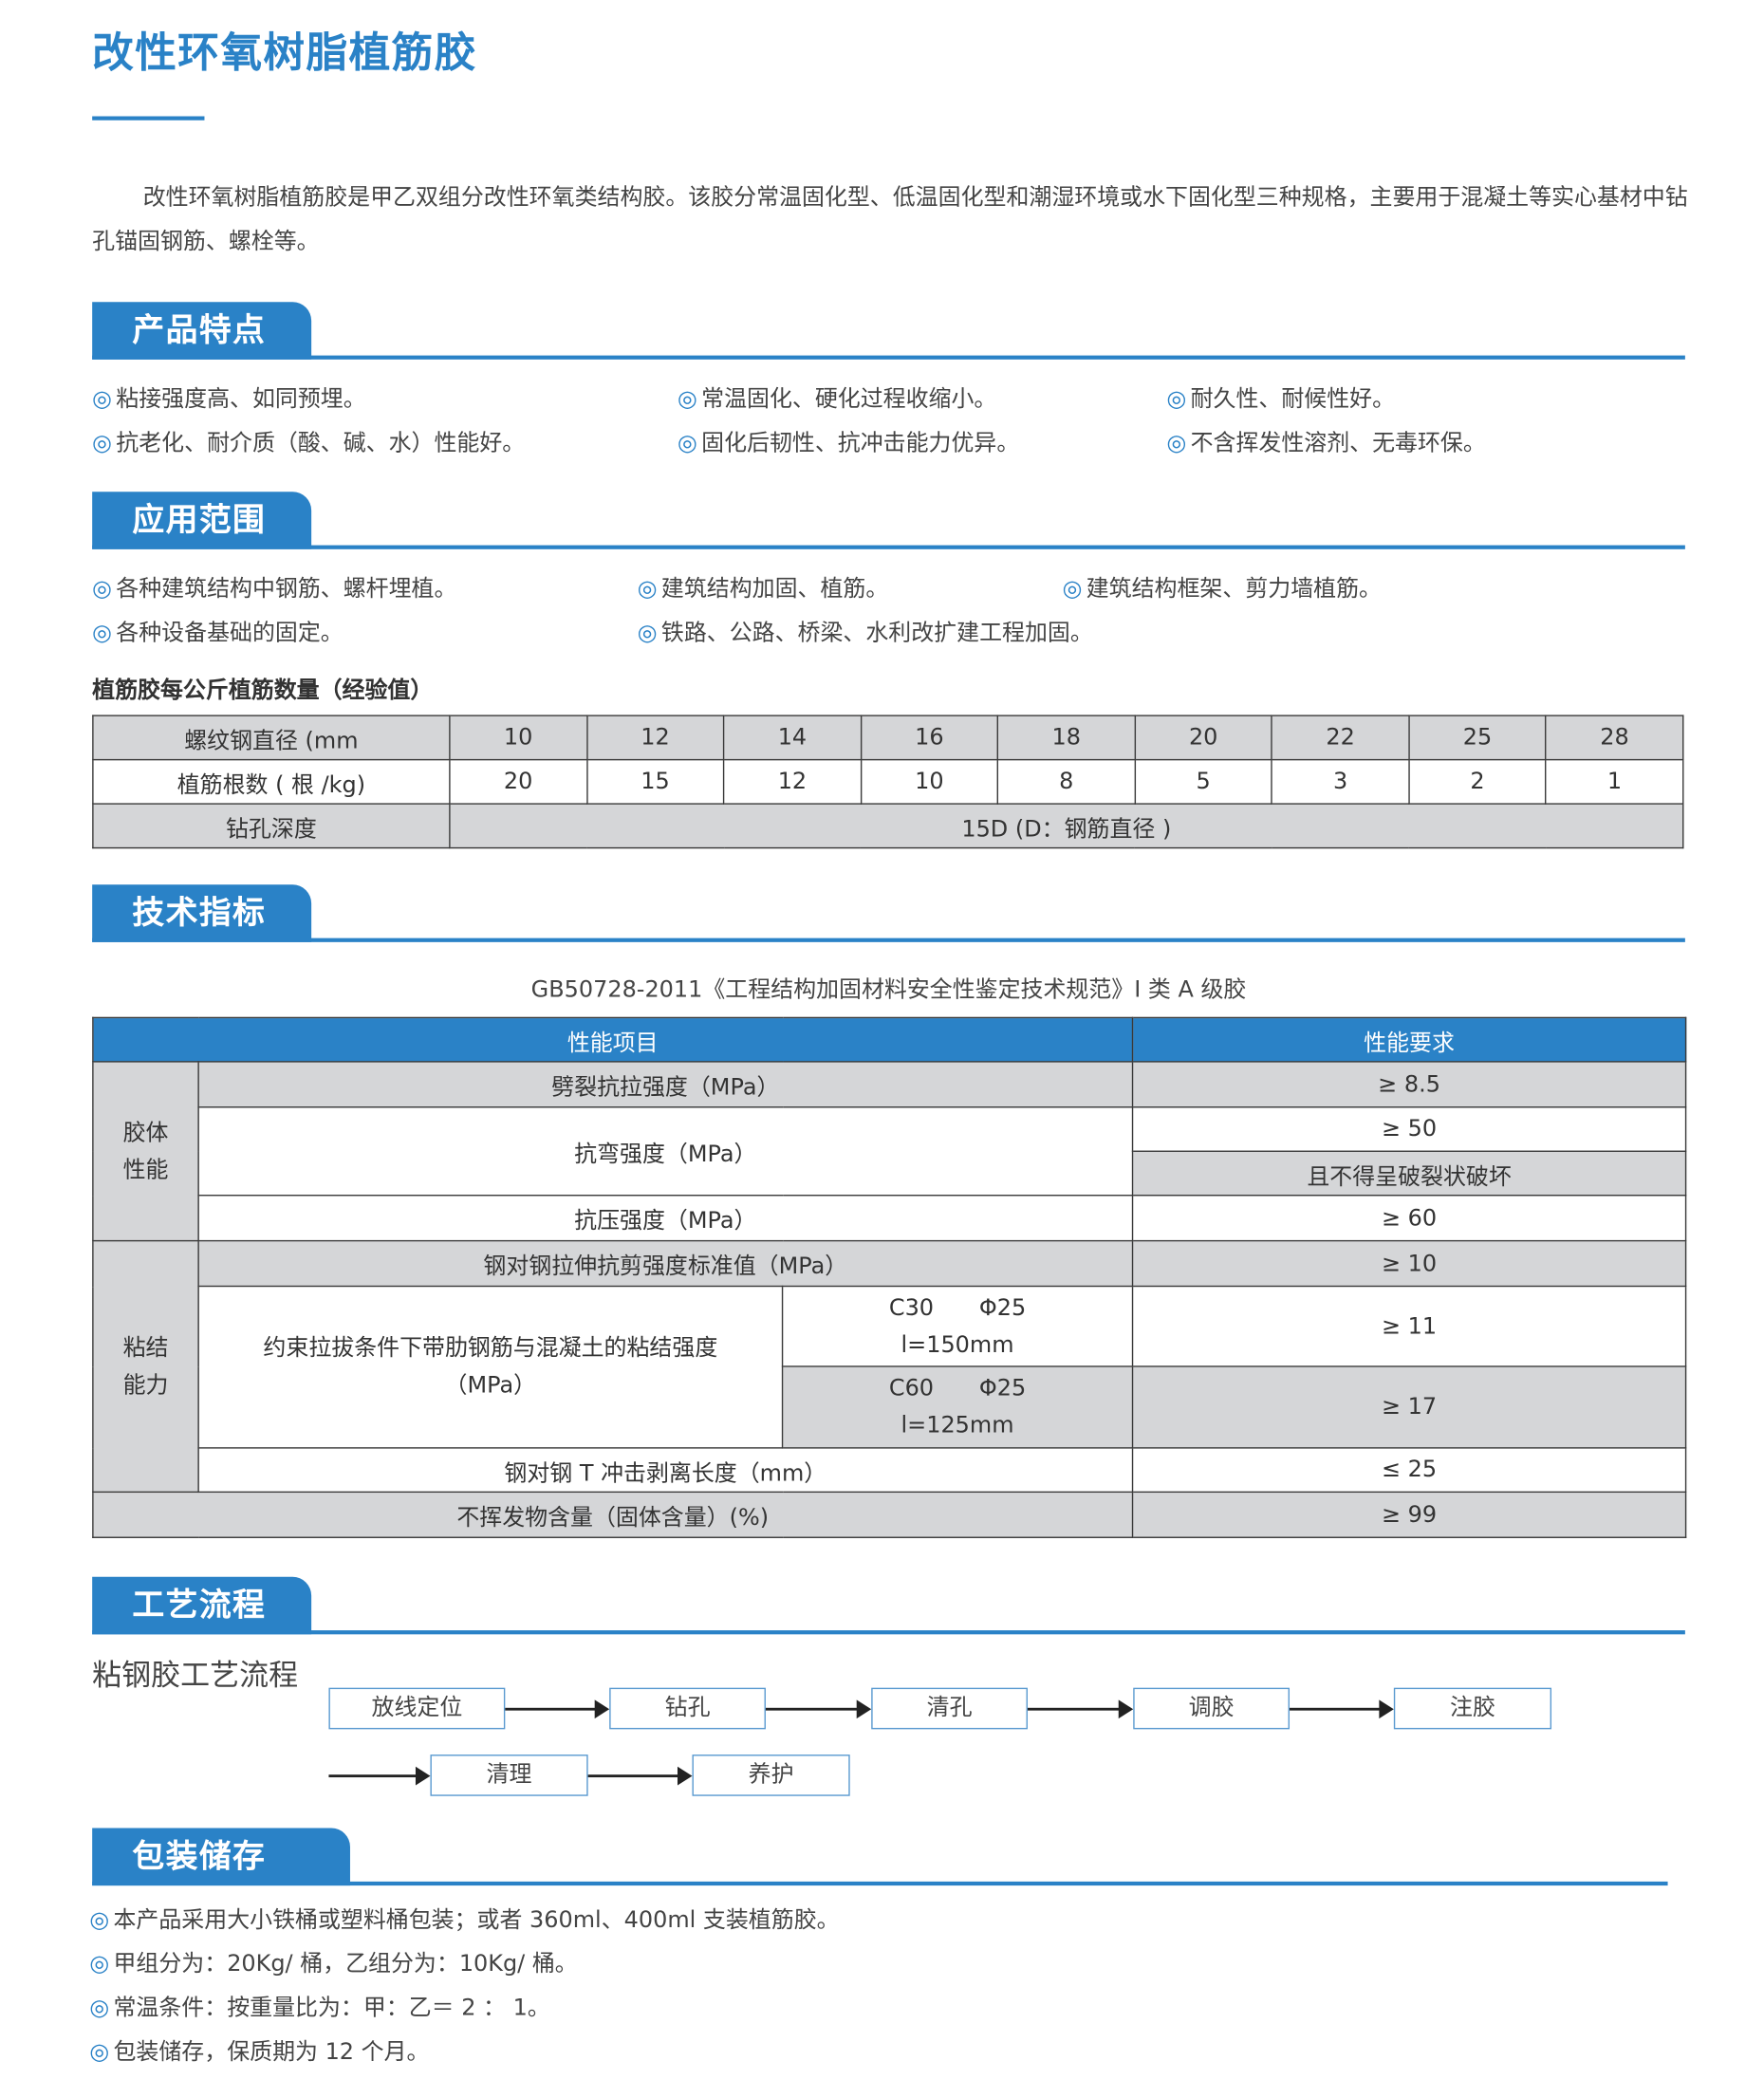 The height and width of the screenshot is (2098, 1764). I want to click on section-title: 应用范围, so click(202, 520).